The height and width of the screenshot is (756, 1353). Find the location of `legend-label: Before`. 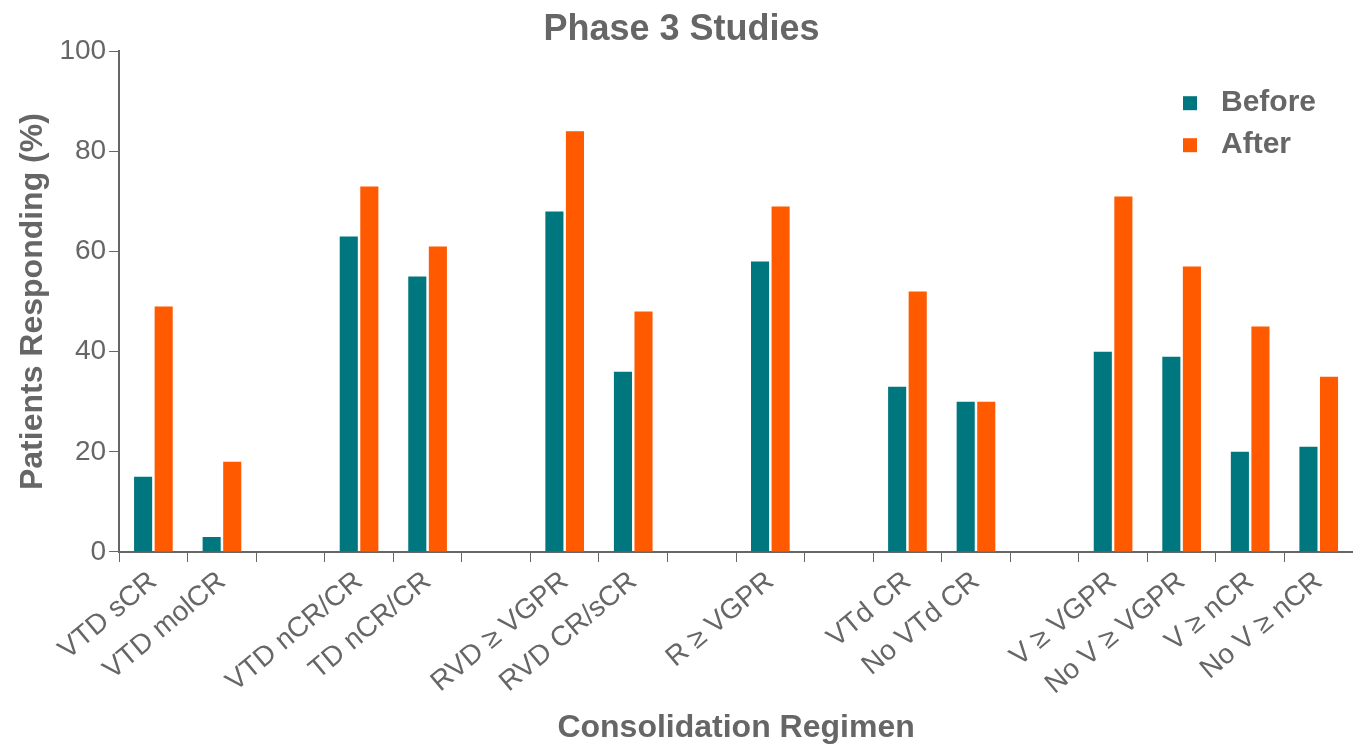

legend-label: Before is located at coordinates (1269, 101).